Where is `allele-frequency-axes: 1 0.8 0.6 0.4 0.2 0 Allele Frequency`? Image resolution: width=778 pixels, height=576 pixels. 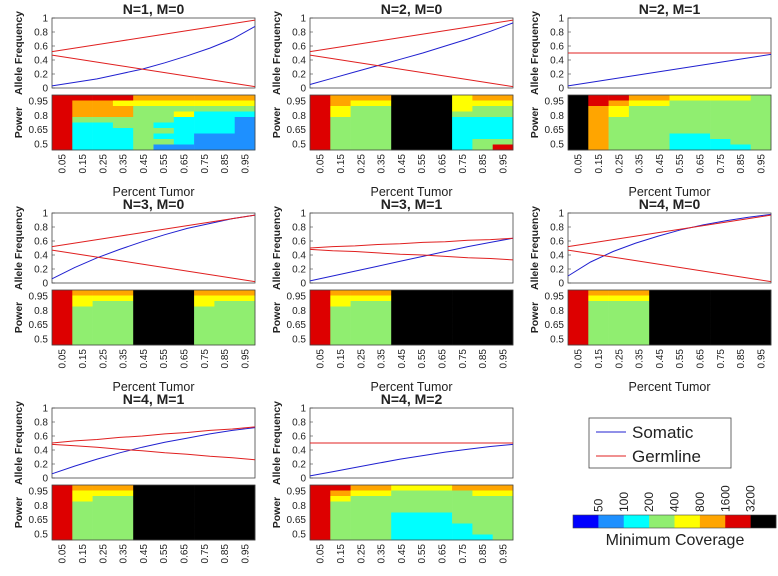 allele-frequency-axes: 1 0.8 0.6 0.4 0.2 0 Allele Frequency is located at coordinates (134, 53).